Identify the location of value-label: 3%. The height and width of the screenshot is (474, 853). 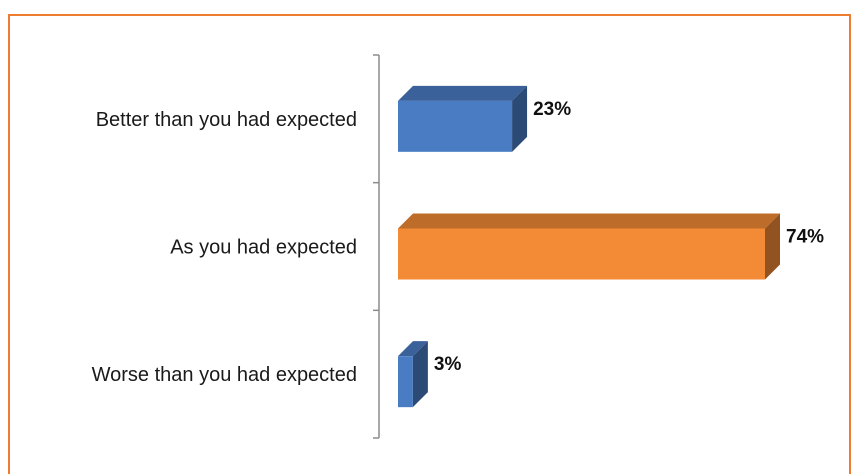
(448, 364).